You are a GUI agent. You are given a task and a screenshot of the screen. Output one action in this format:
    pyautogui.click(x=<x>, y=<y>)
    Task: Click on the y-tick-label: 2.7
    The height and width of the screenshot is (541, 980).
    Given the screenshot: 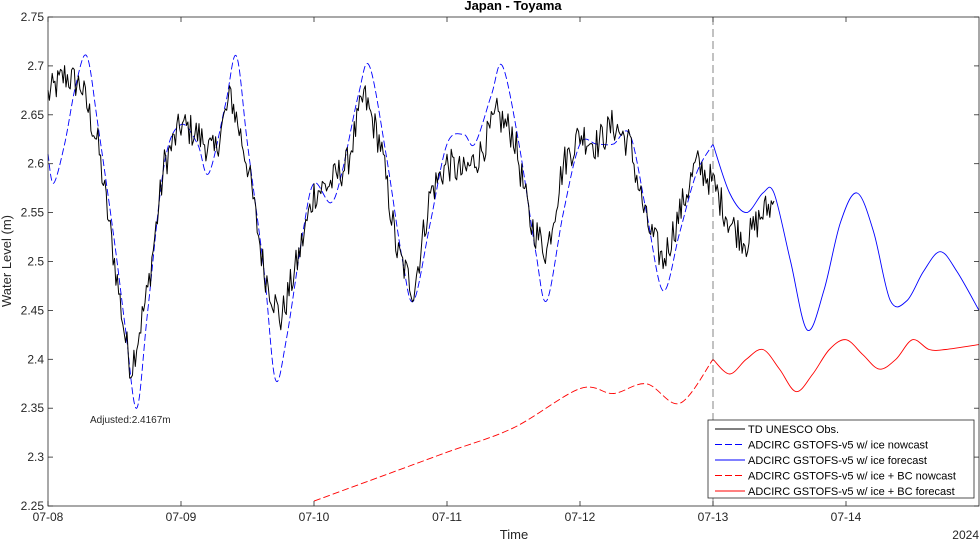 What is the action you would take?
    pyautogui.click(x=35, y=66)
    